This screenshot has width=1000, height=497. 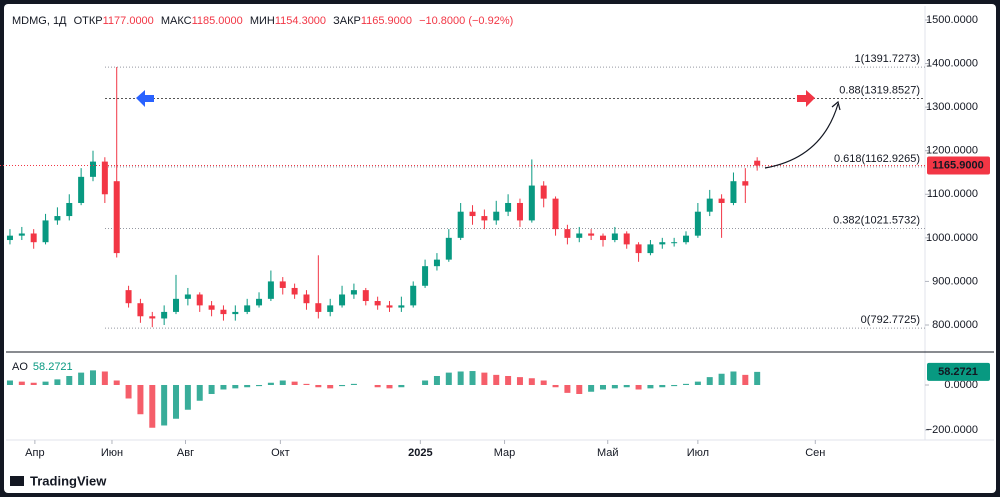 What do you see at coordinates (68, 480) in the screenshot?
I see `branding: TradingView` at bounding box center [68, 480].